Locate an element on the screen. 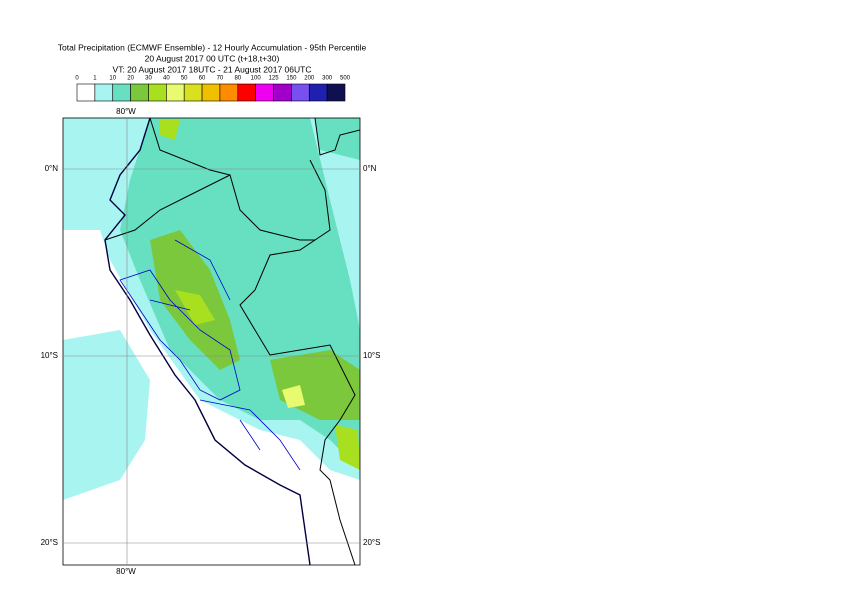  legend-label: 1 is located at coordinates (95, 79).